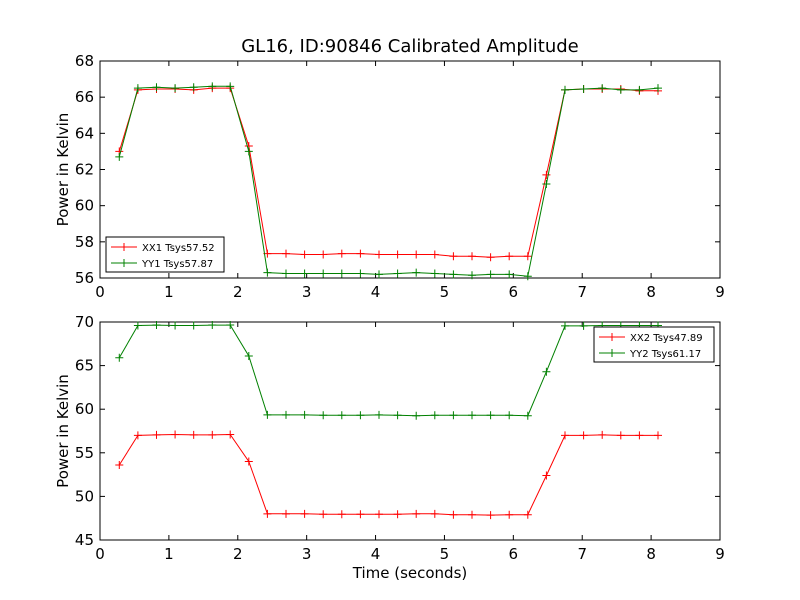  What do you see at coordinates (84, 61) in the screenshot?
I see `y-tick-label: 68` at bounding box center [84, 61].